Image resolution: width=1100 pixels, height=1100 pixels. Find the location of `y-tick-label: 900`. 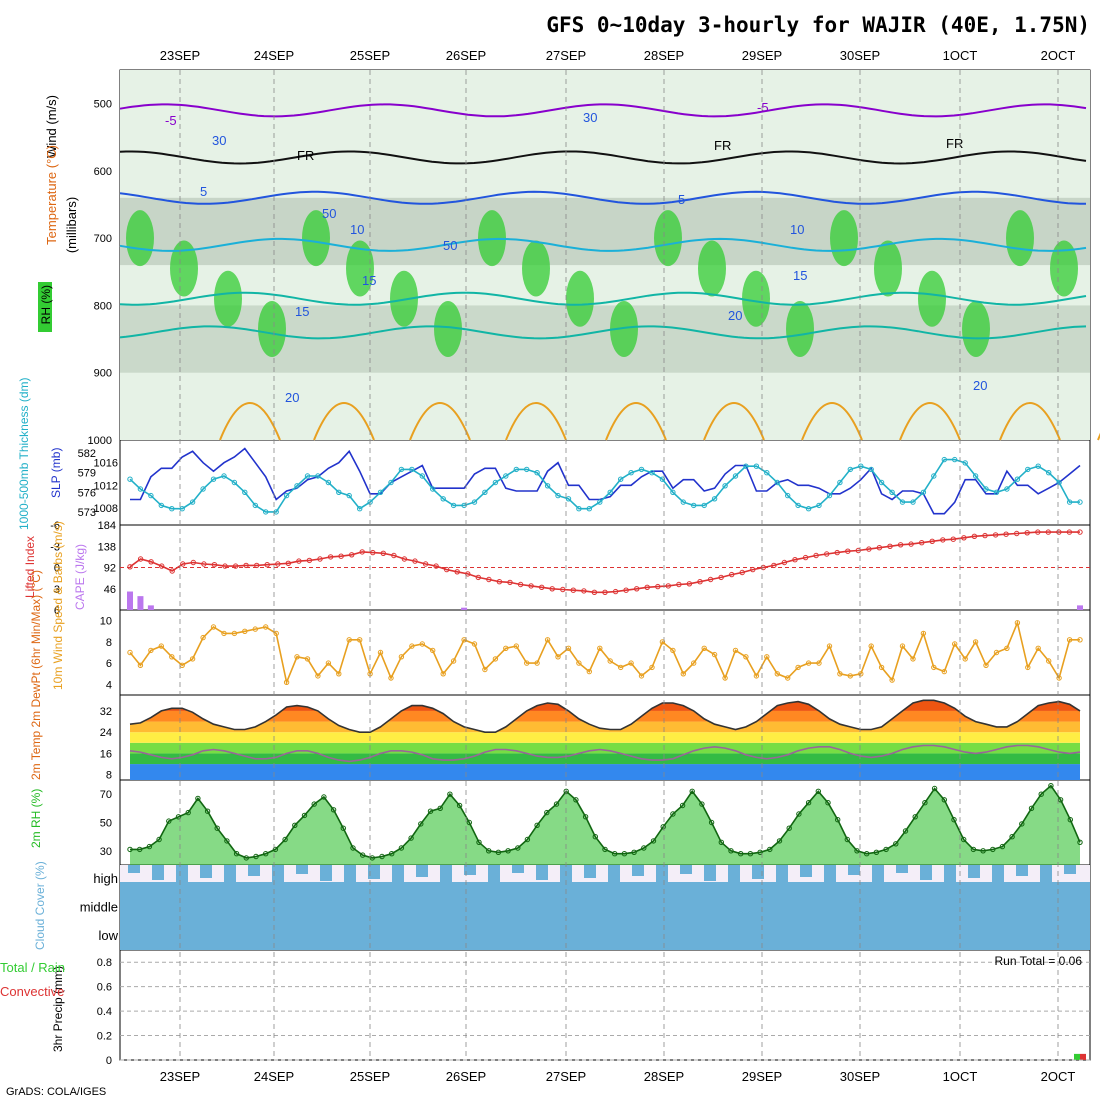

y-tick-label: 900 is located at coordinates (103, 374).